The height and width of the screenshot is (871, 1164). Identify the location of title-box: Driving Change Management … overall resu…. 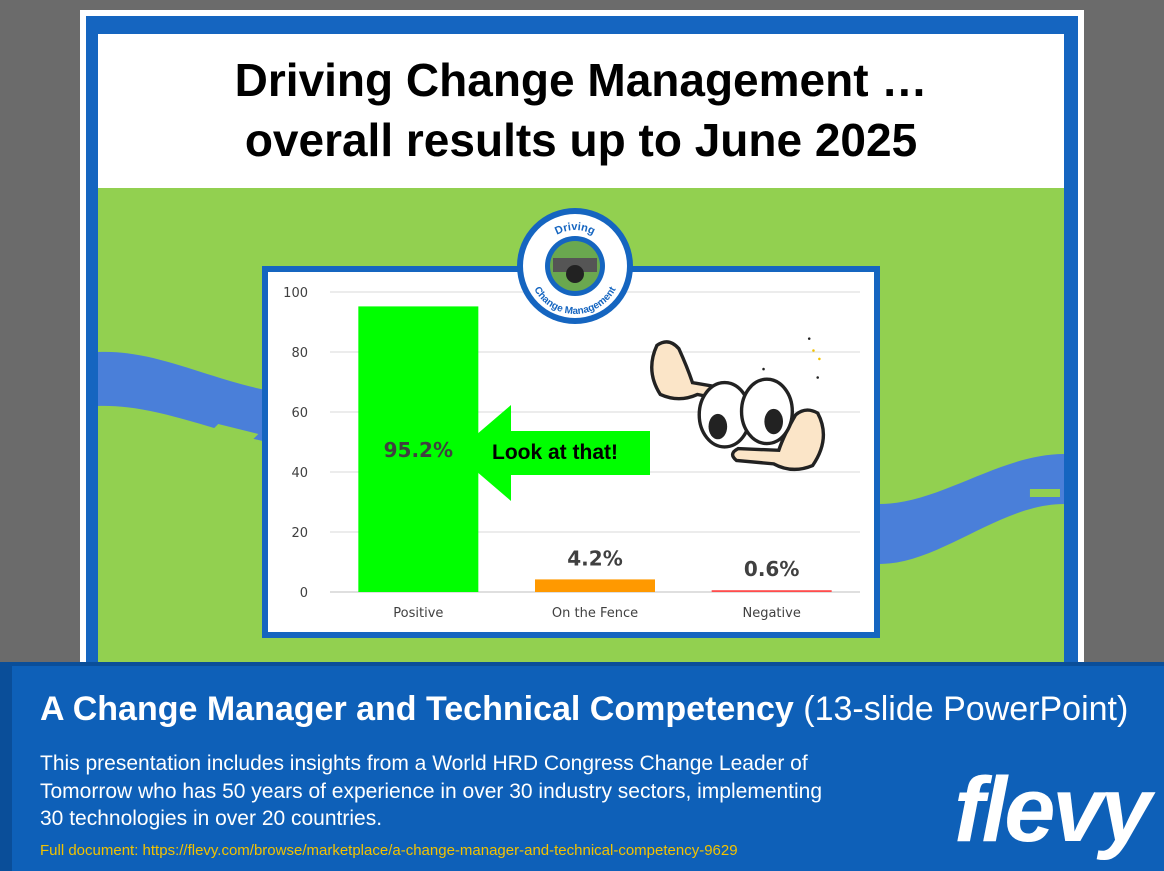
(581, 111).